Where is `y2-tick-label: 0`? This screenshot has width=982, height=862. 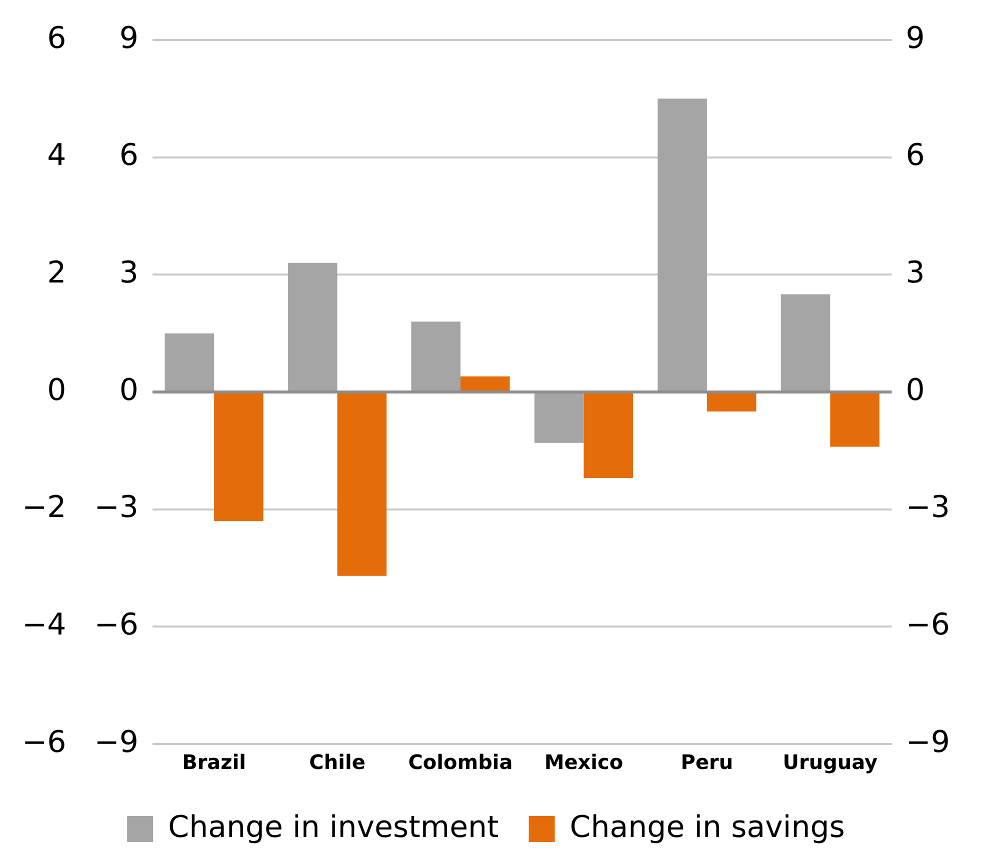
y2-tick-label: 0 is located at coordinates (915, 390).